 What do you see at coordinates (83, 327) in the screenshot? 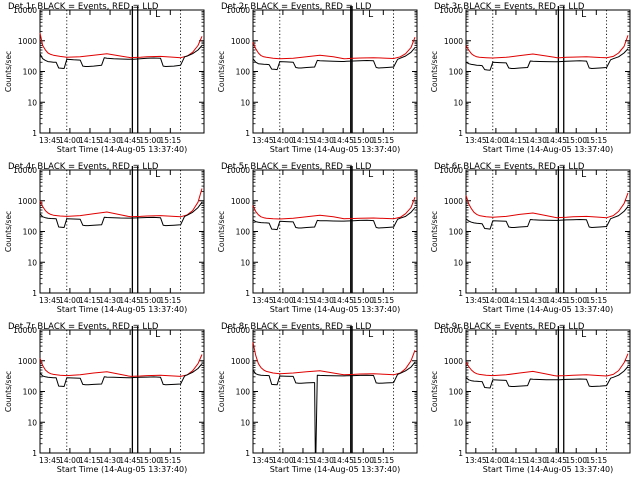
I see `chart-title: Det 7r BLACK = Events, RED = LLD` at bounding box center [83, 327].